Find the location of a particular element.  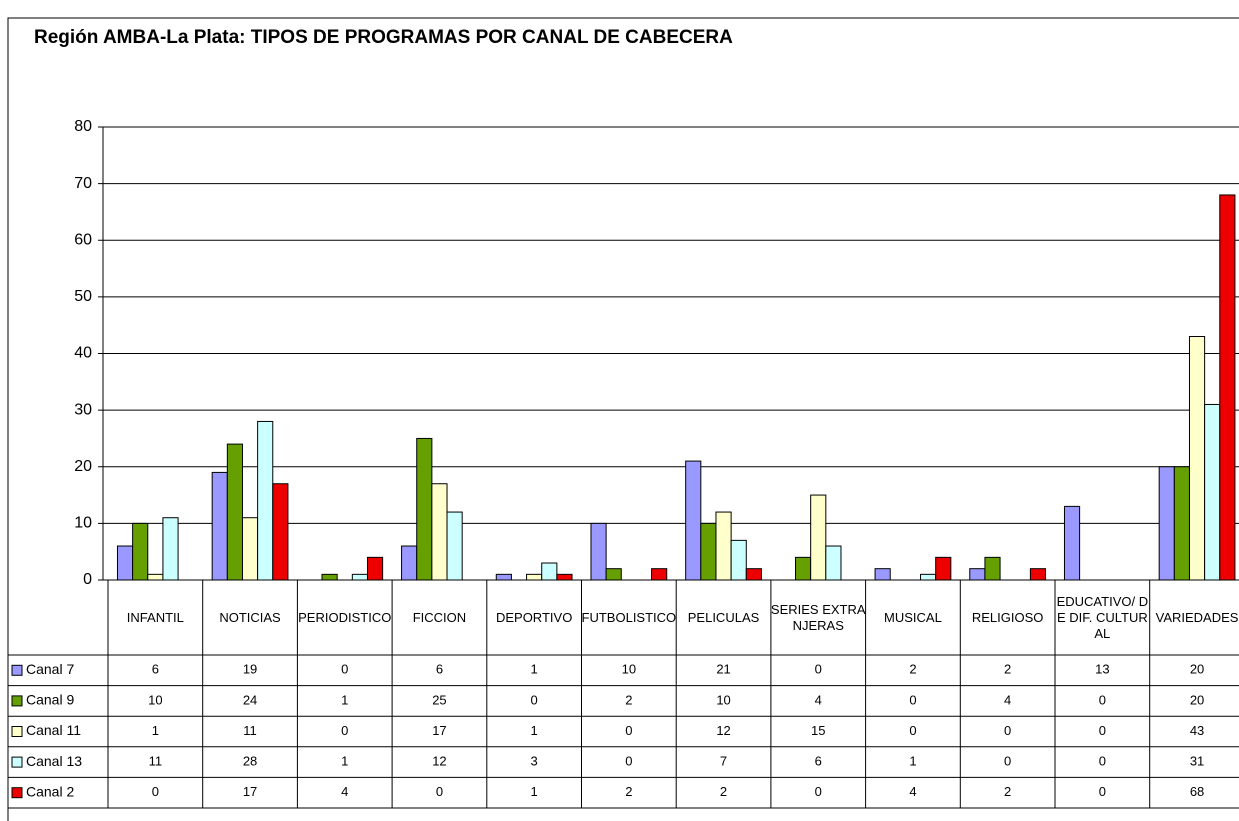

x-tick-label: NOTICIAS is located at coordinates (250, 617).